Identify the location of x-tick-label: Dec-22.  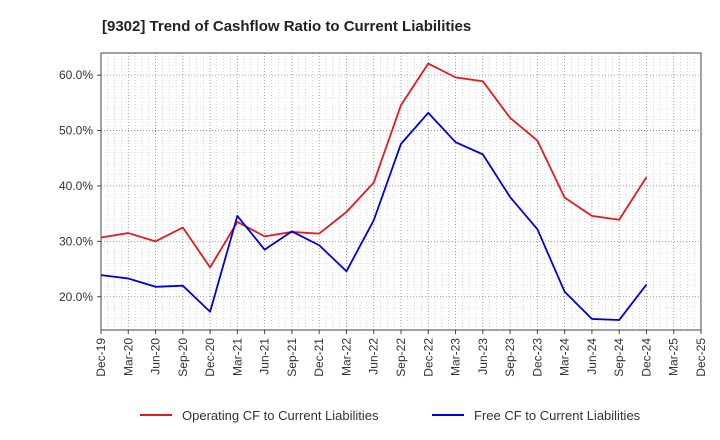
(428, 357).